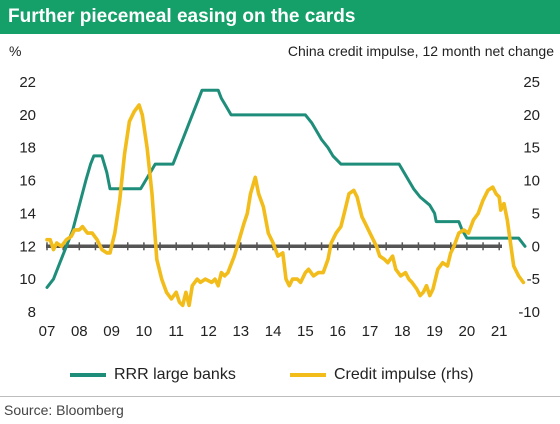 This screenshot has height=424, width=560. I want to click on x-tick-label: 15, so click(305, 331).